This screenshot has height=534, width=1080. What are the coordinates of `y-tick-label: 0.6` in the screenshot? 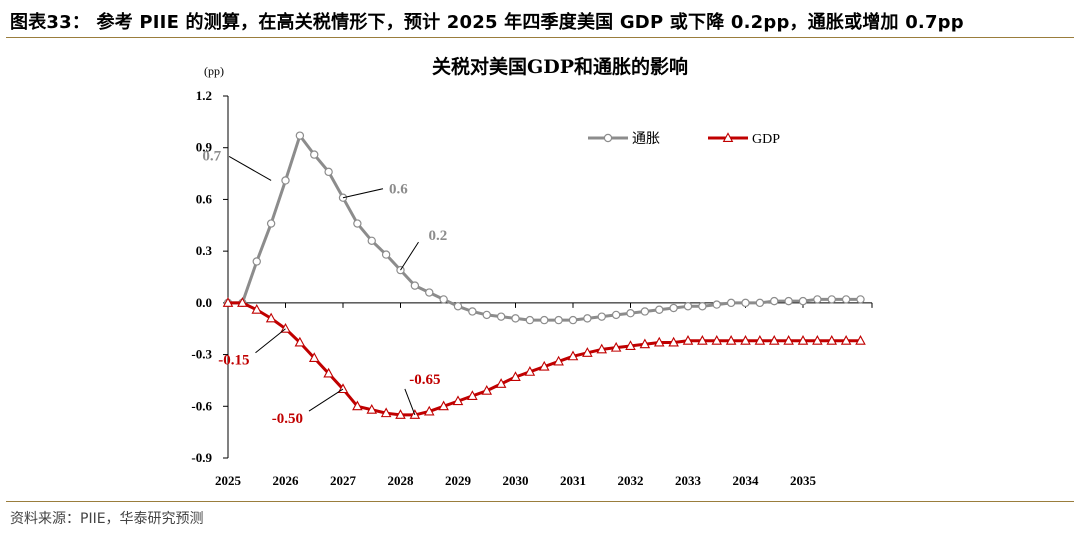 It's located at (204, 198).